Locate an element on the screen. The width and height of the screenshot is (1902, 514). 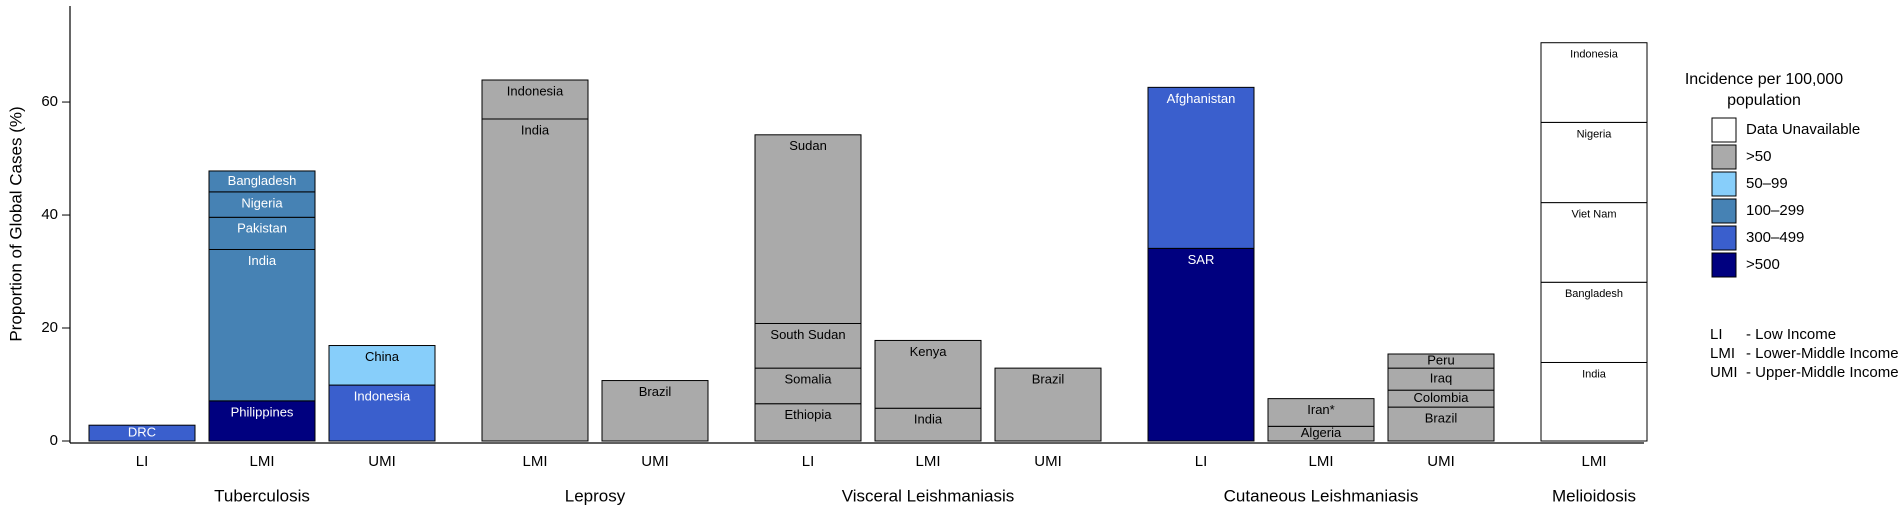
y-tick-label: 20 is located at coordinates (49, 327).